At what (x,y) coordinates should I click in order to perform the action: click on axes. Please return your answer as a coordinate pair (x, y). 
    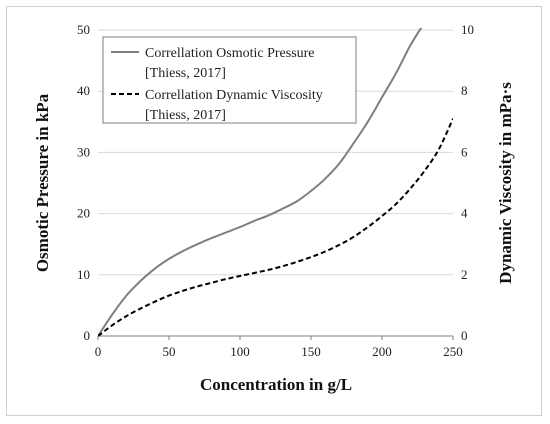
    Looking at the image, I should click on (275, 337).